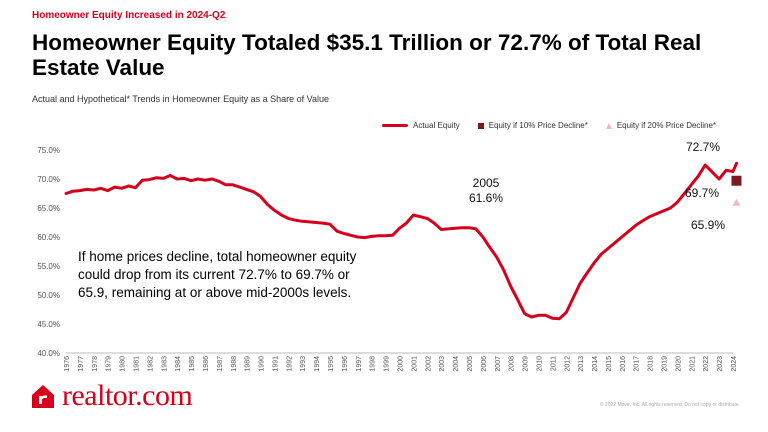  What do you see at coordinates (526, 364) in the screenshot?
I see `x-tick-label: 2009` at bounding box center [526, 364].